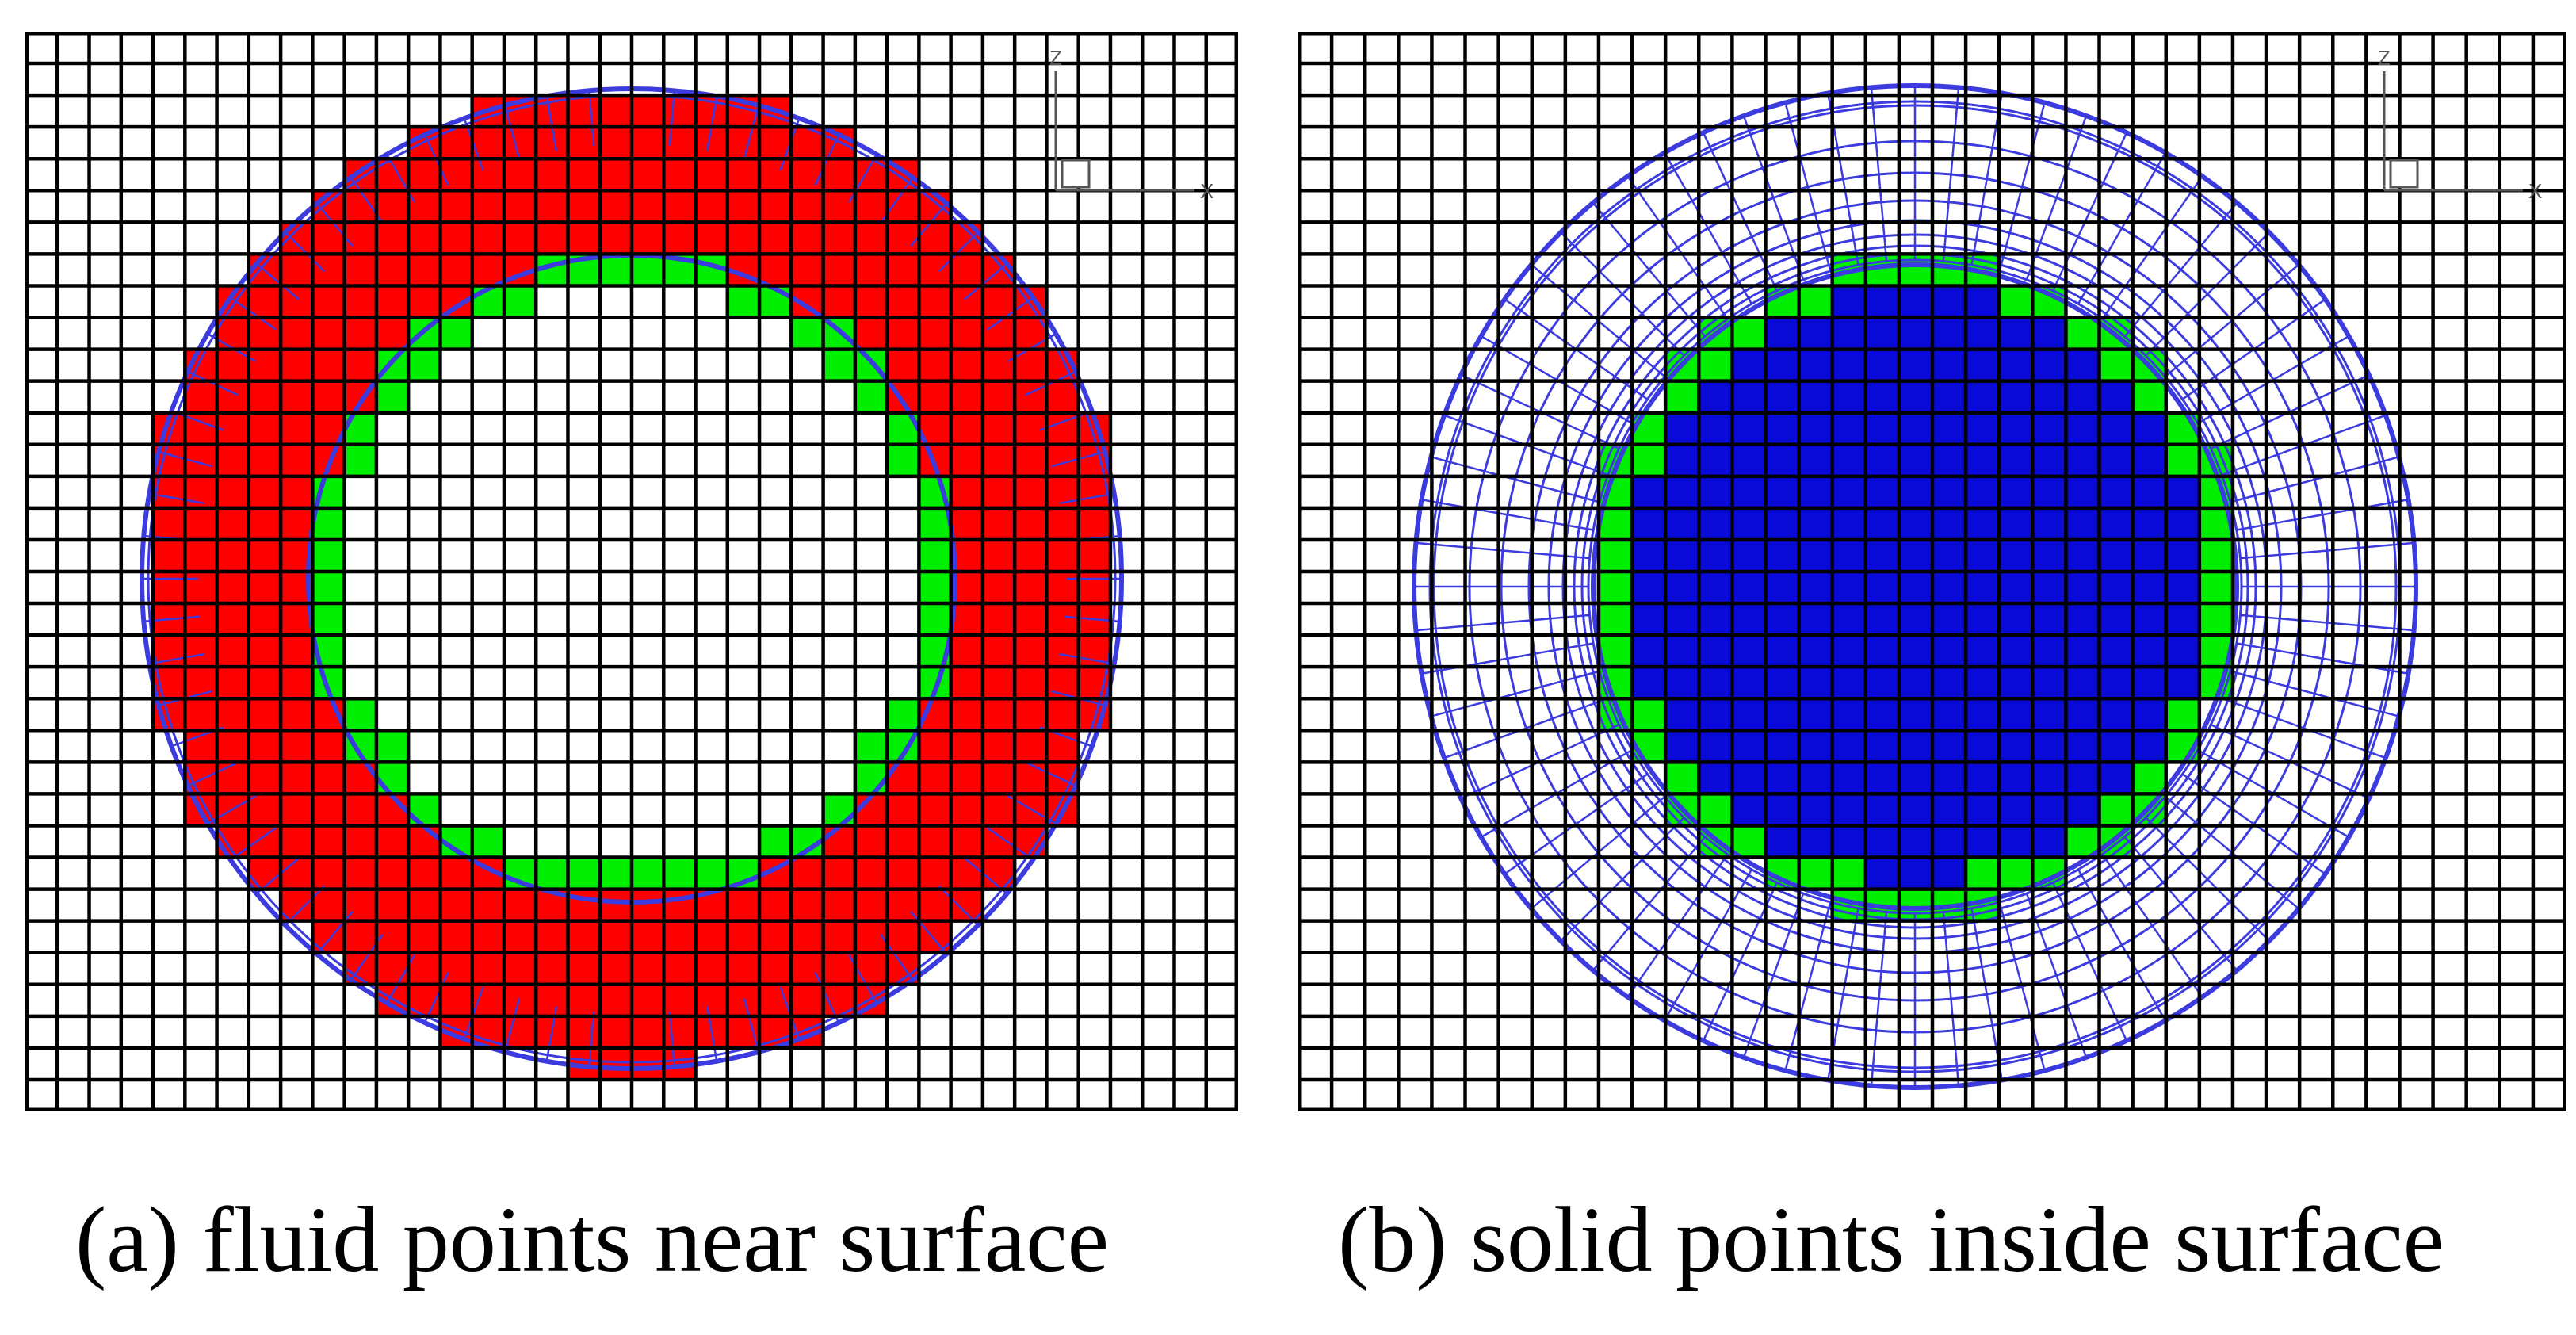 The image size is (2576, 1335). I want to click on x-axis-label: X, so click(1206, 191).